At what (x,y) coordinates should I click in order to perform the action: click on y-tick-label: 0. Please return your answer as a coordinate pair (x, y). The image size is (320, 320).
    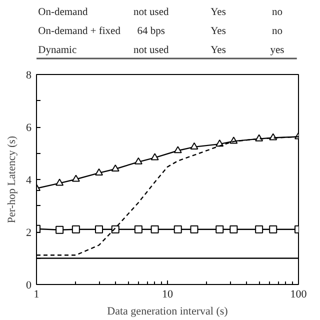
    Looking at the image, I should click on (29, 286).